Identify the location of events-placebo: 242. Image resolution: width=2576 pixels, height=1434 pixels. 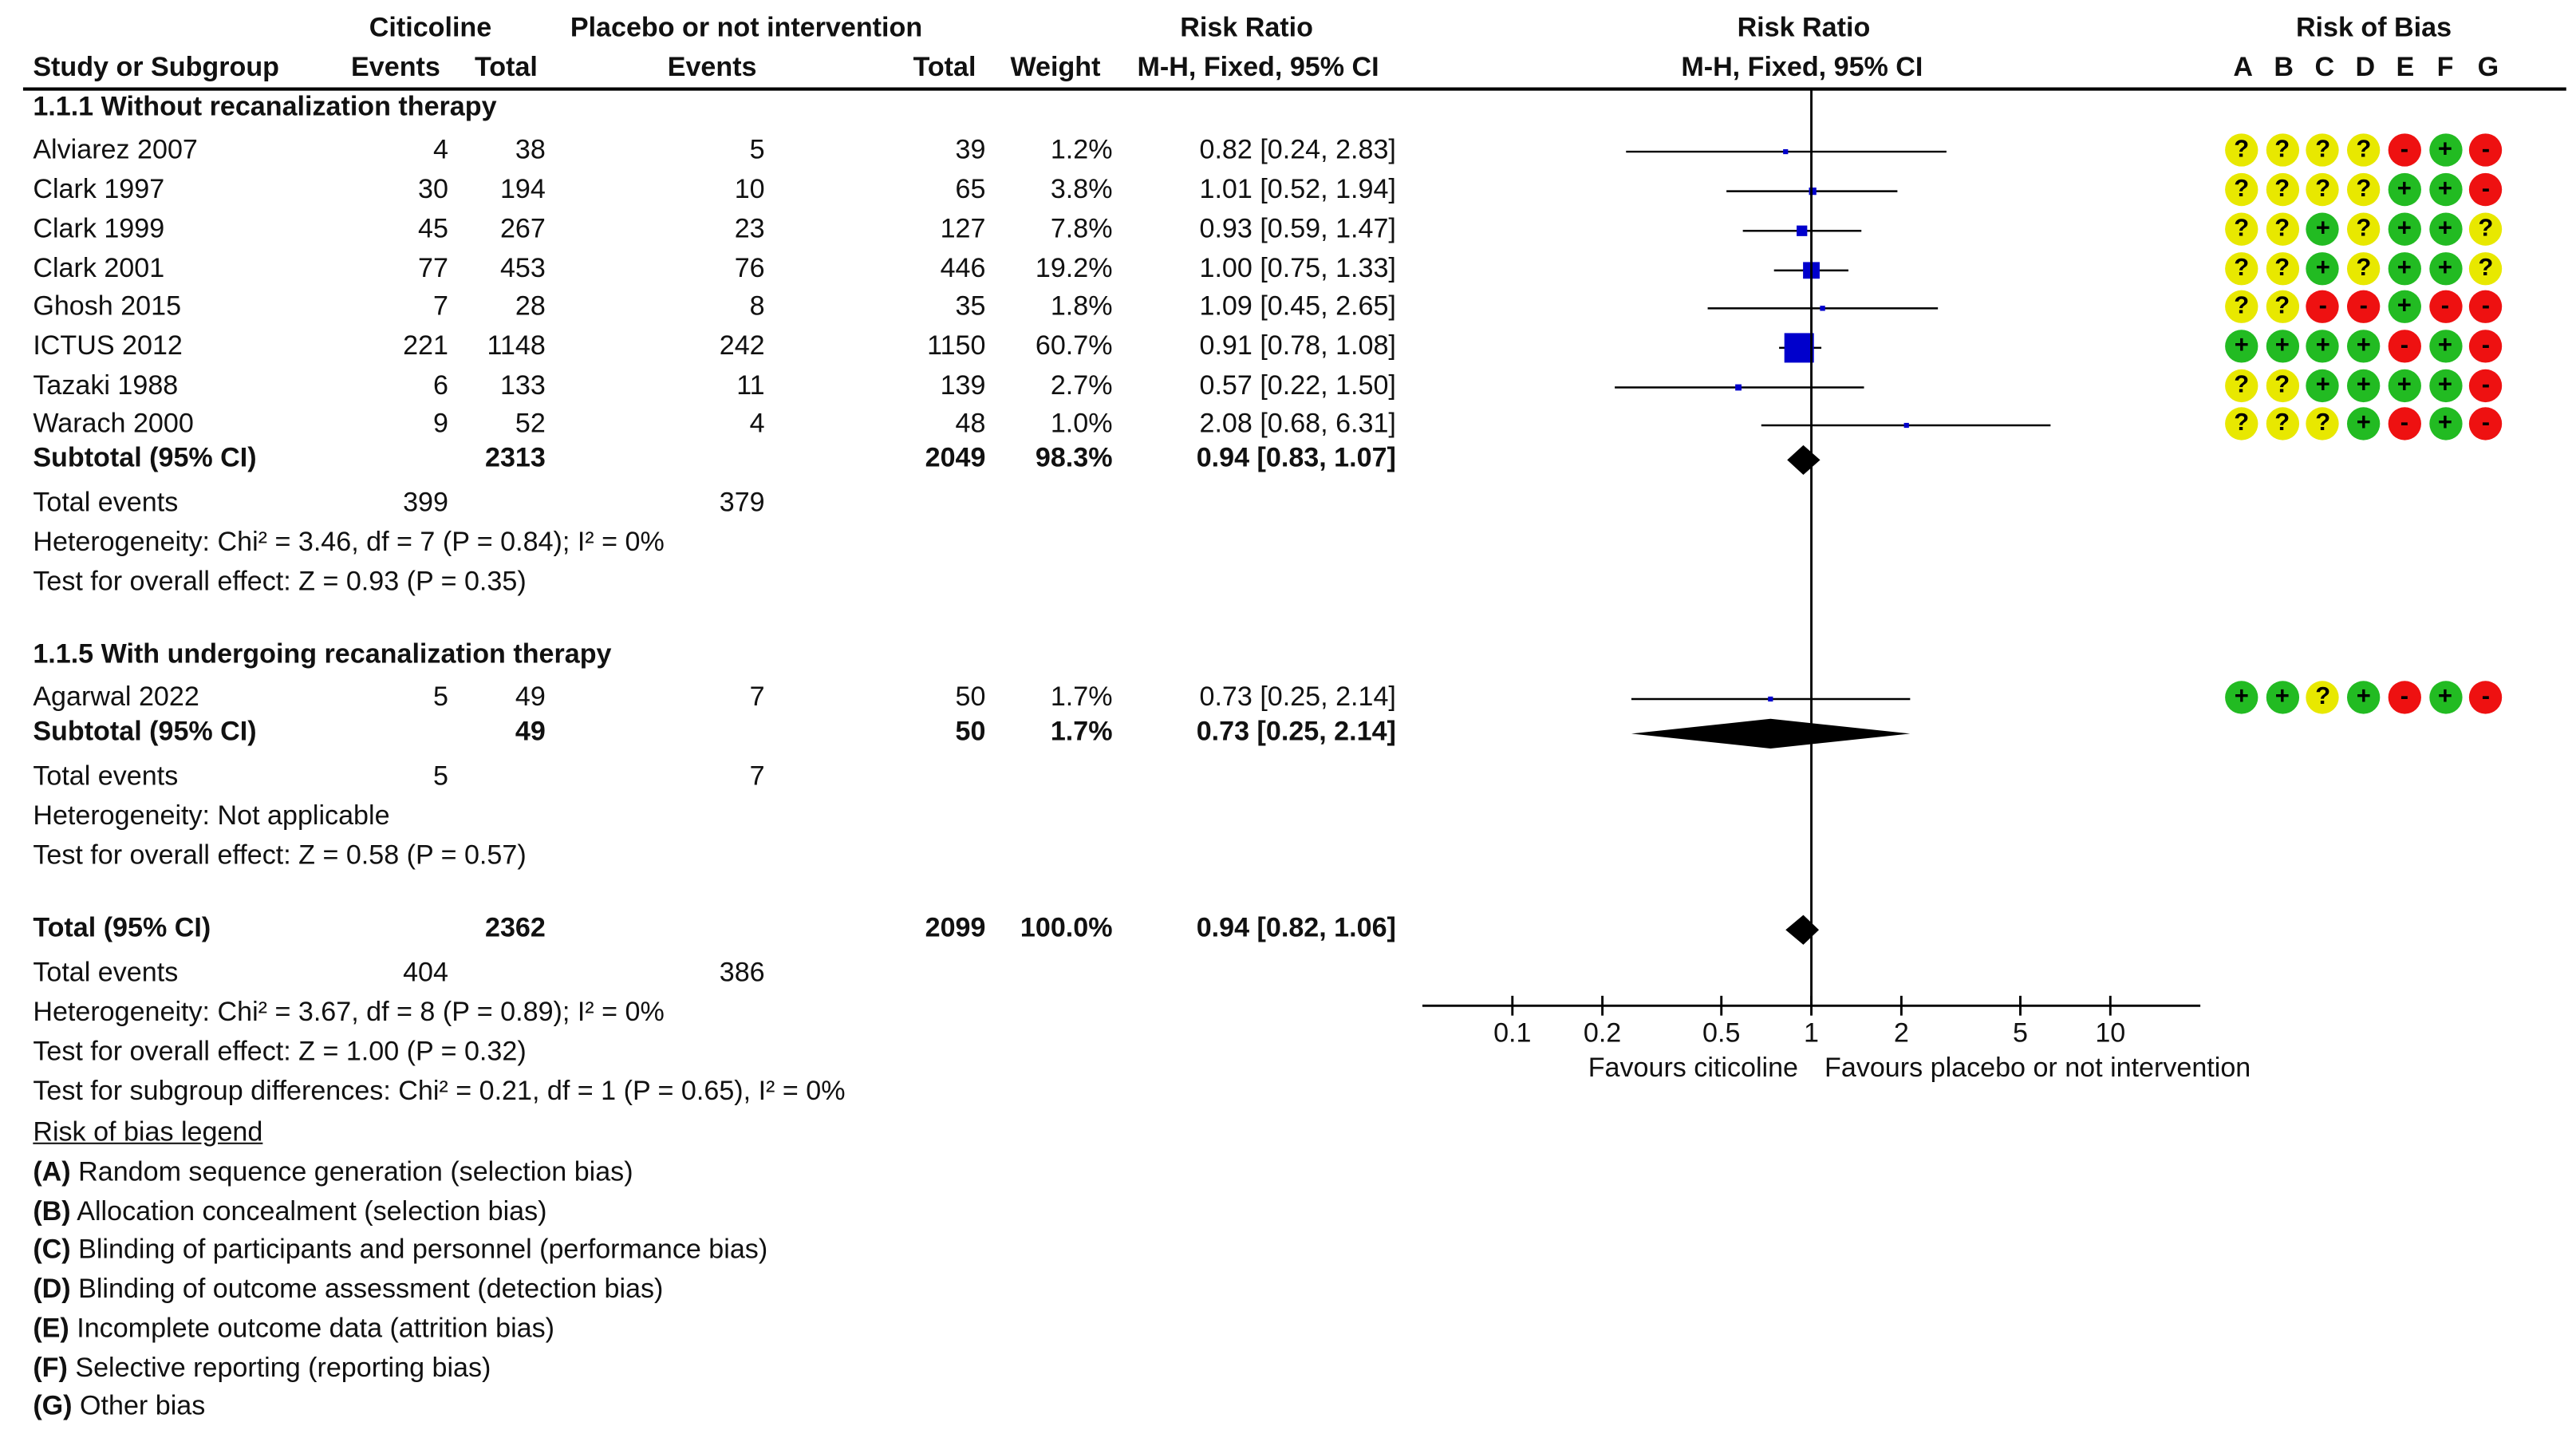
(742, 346).